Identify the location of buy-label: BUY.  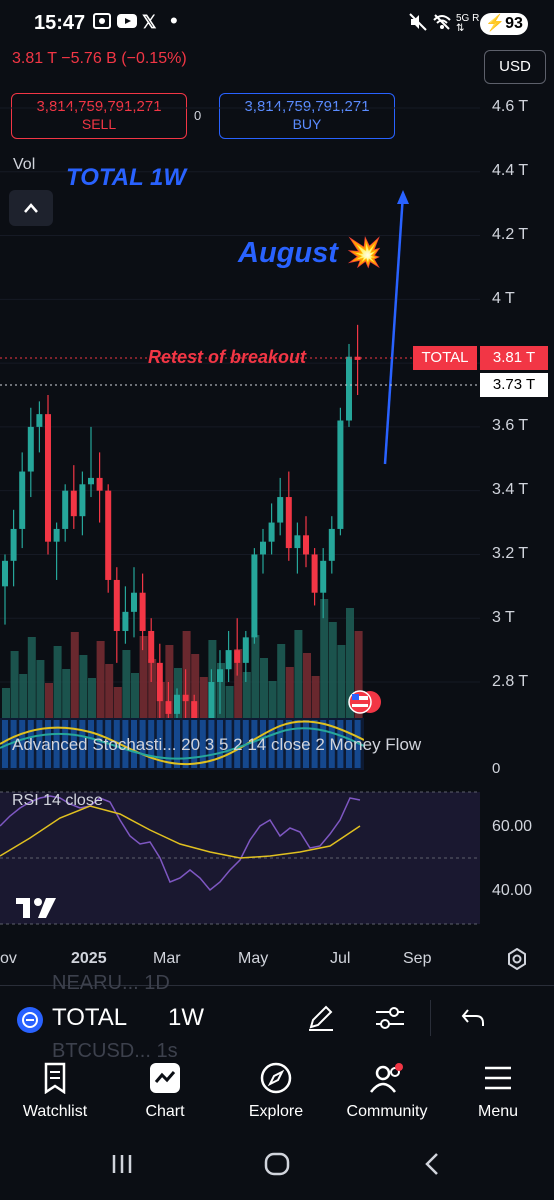
(307, 124).